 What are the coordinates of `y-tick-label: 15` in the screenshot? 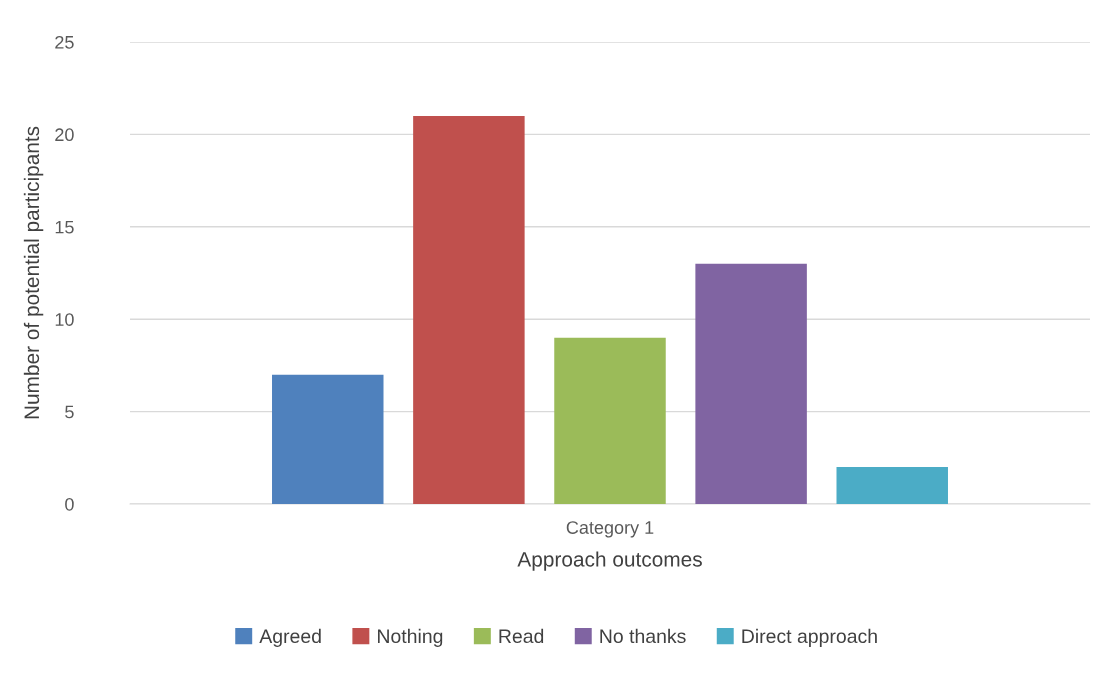 It's located at (64, 227).